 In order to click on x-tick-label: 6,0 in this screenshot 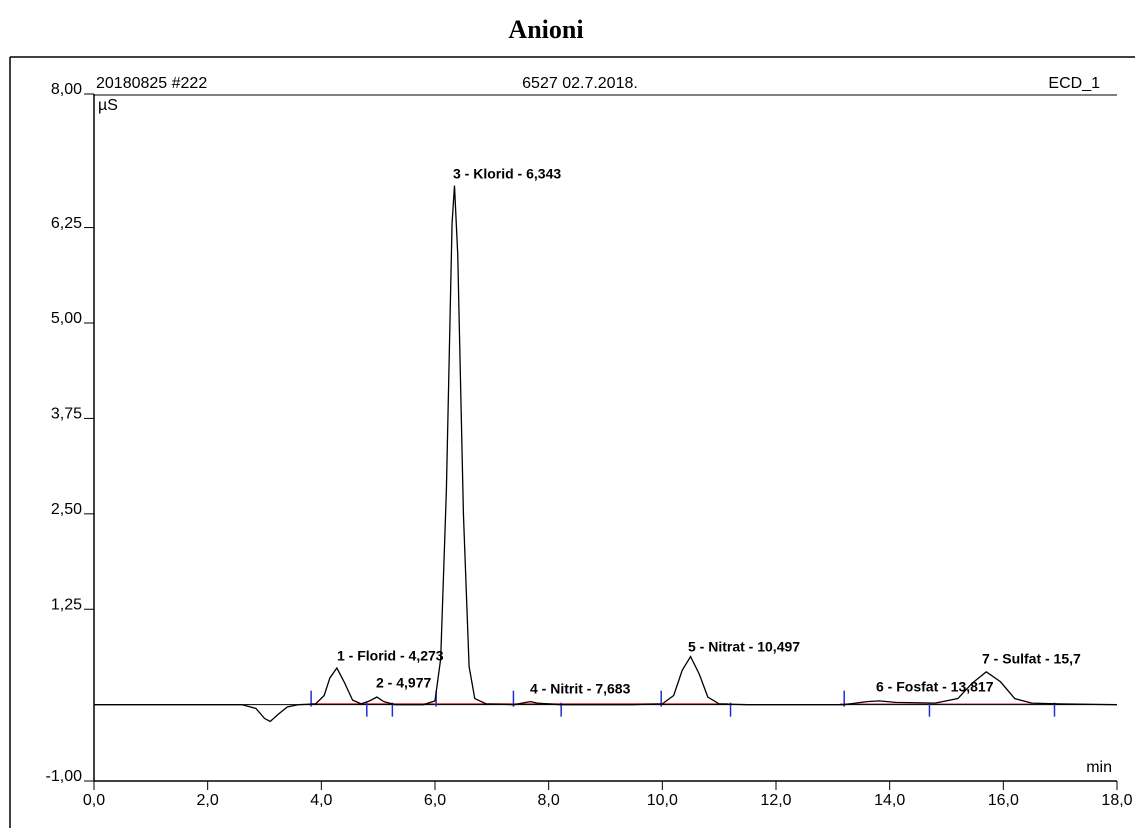, I will do `click(435, 800)`.